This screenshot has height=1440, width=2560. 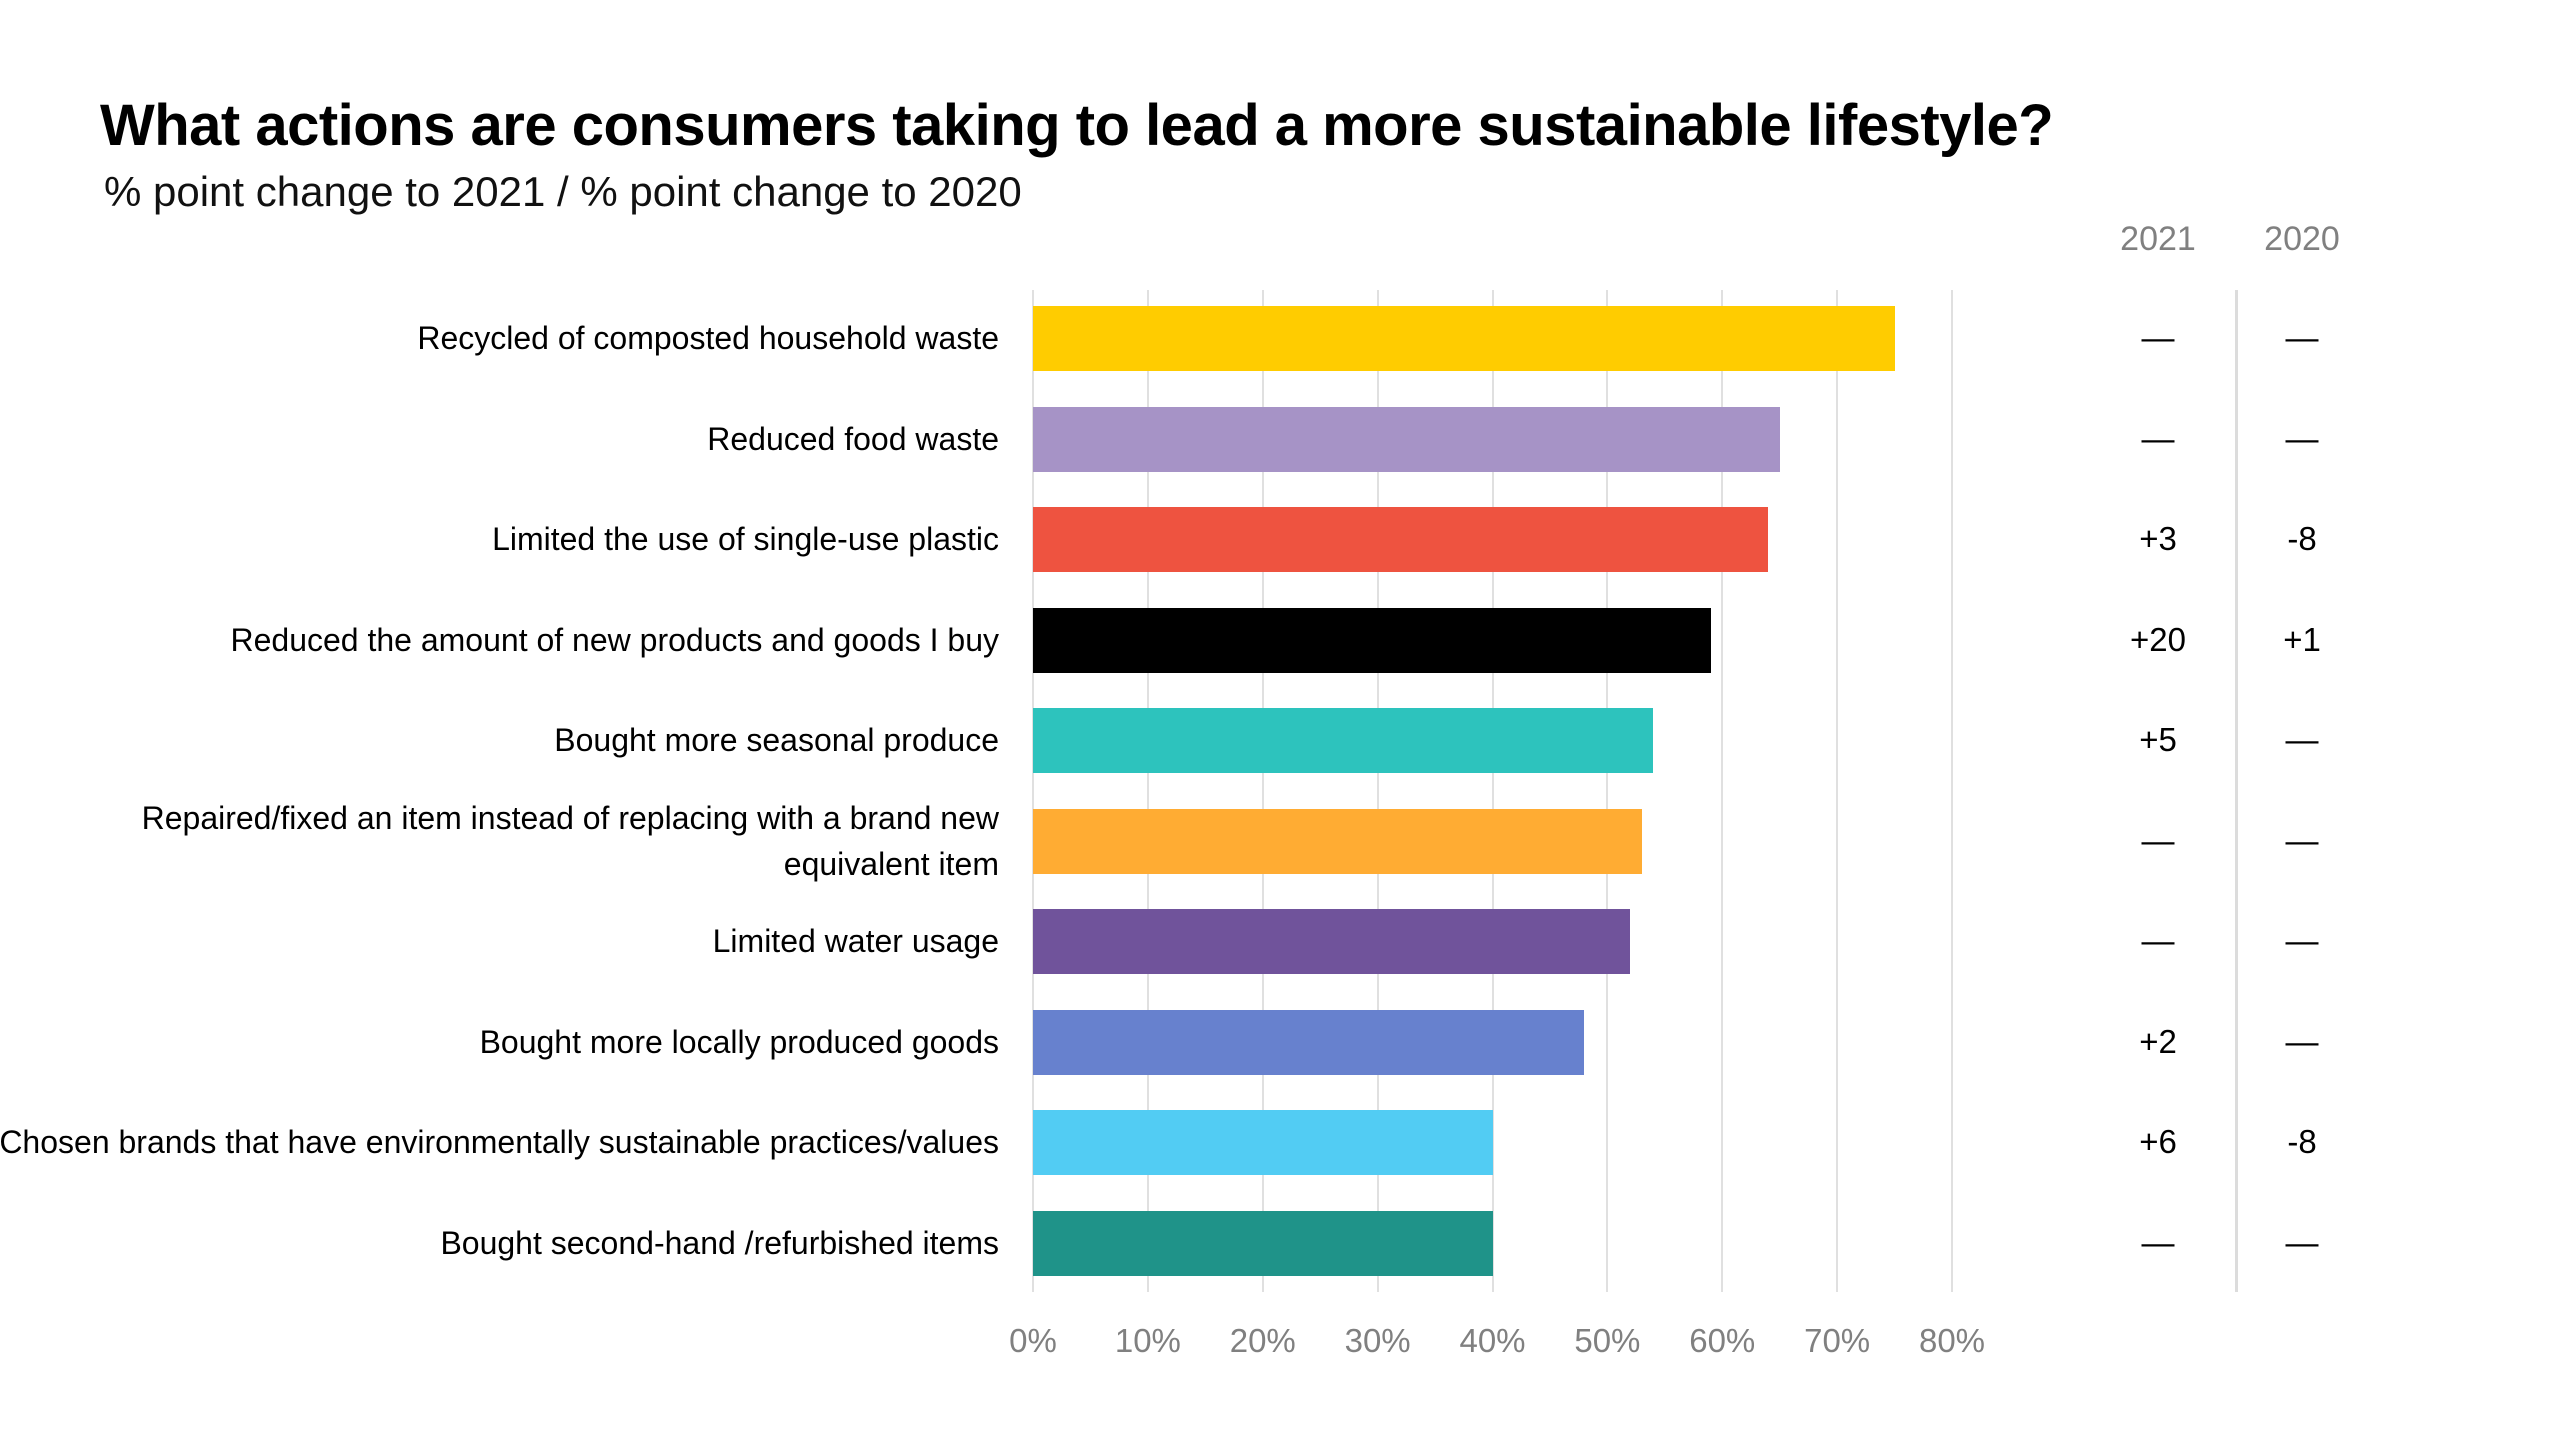 What do you see at coordinates (1492, 1340) in the screenshot?
I see `x-tick-label: 40%` at bounding box center [1492, 1340].